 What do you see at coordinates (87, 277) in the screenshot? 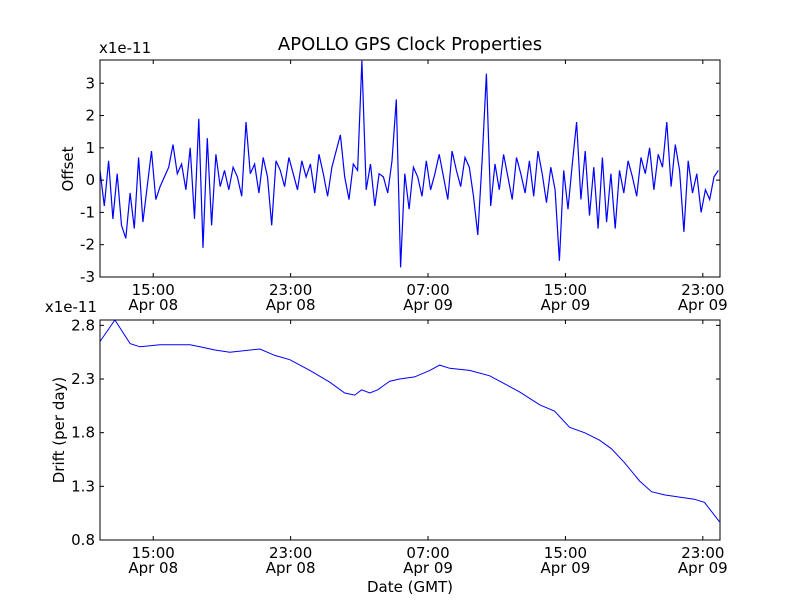
I see `y-tick-label: -3` at bounding box center [87, 277].